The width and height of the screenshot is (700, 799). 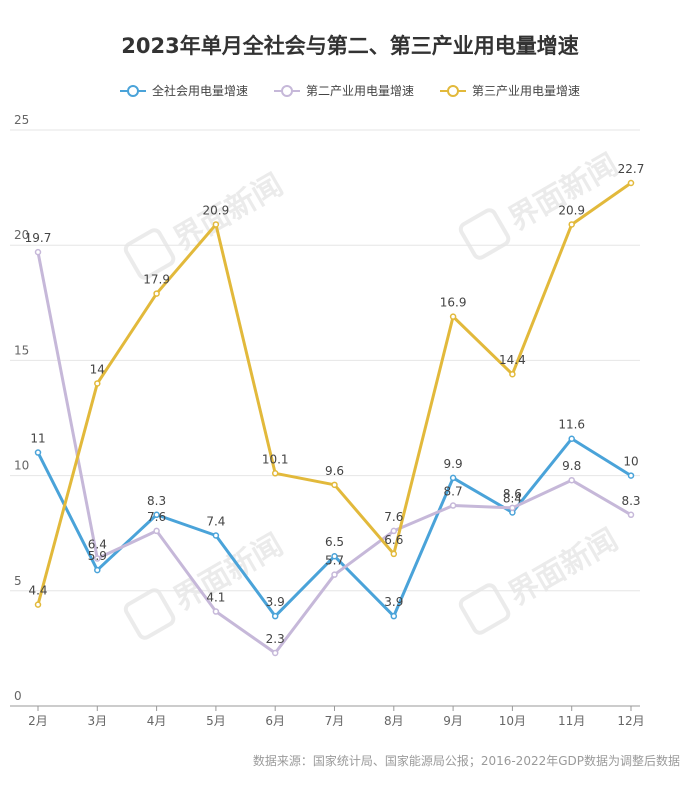 What do you see at coordinates (334, 471) in the screenshot?
I see `data-label: 9.6` at bounding box center [334, 471].